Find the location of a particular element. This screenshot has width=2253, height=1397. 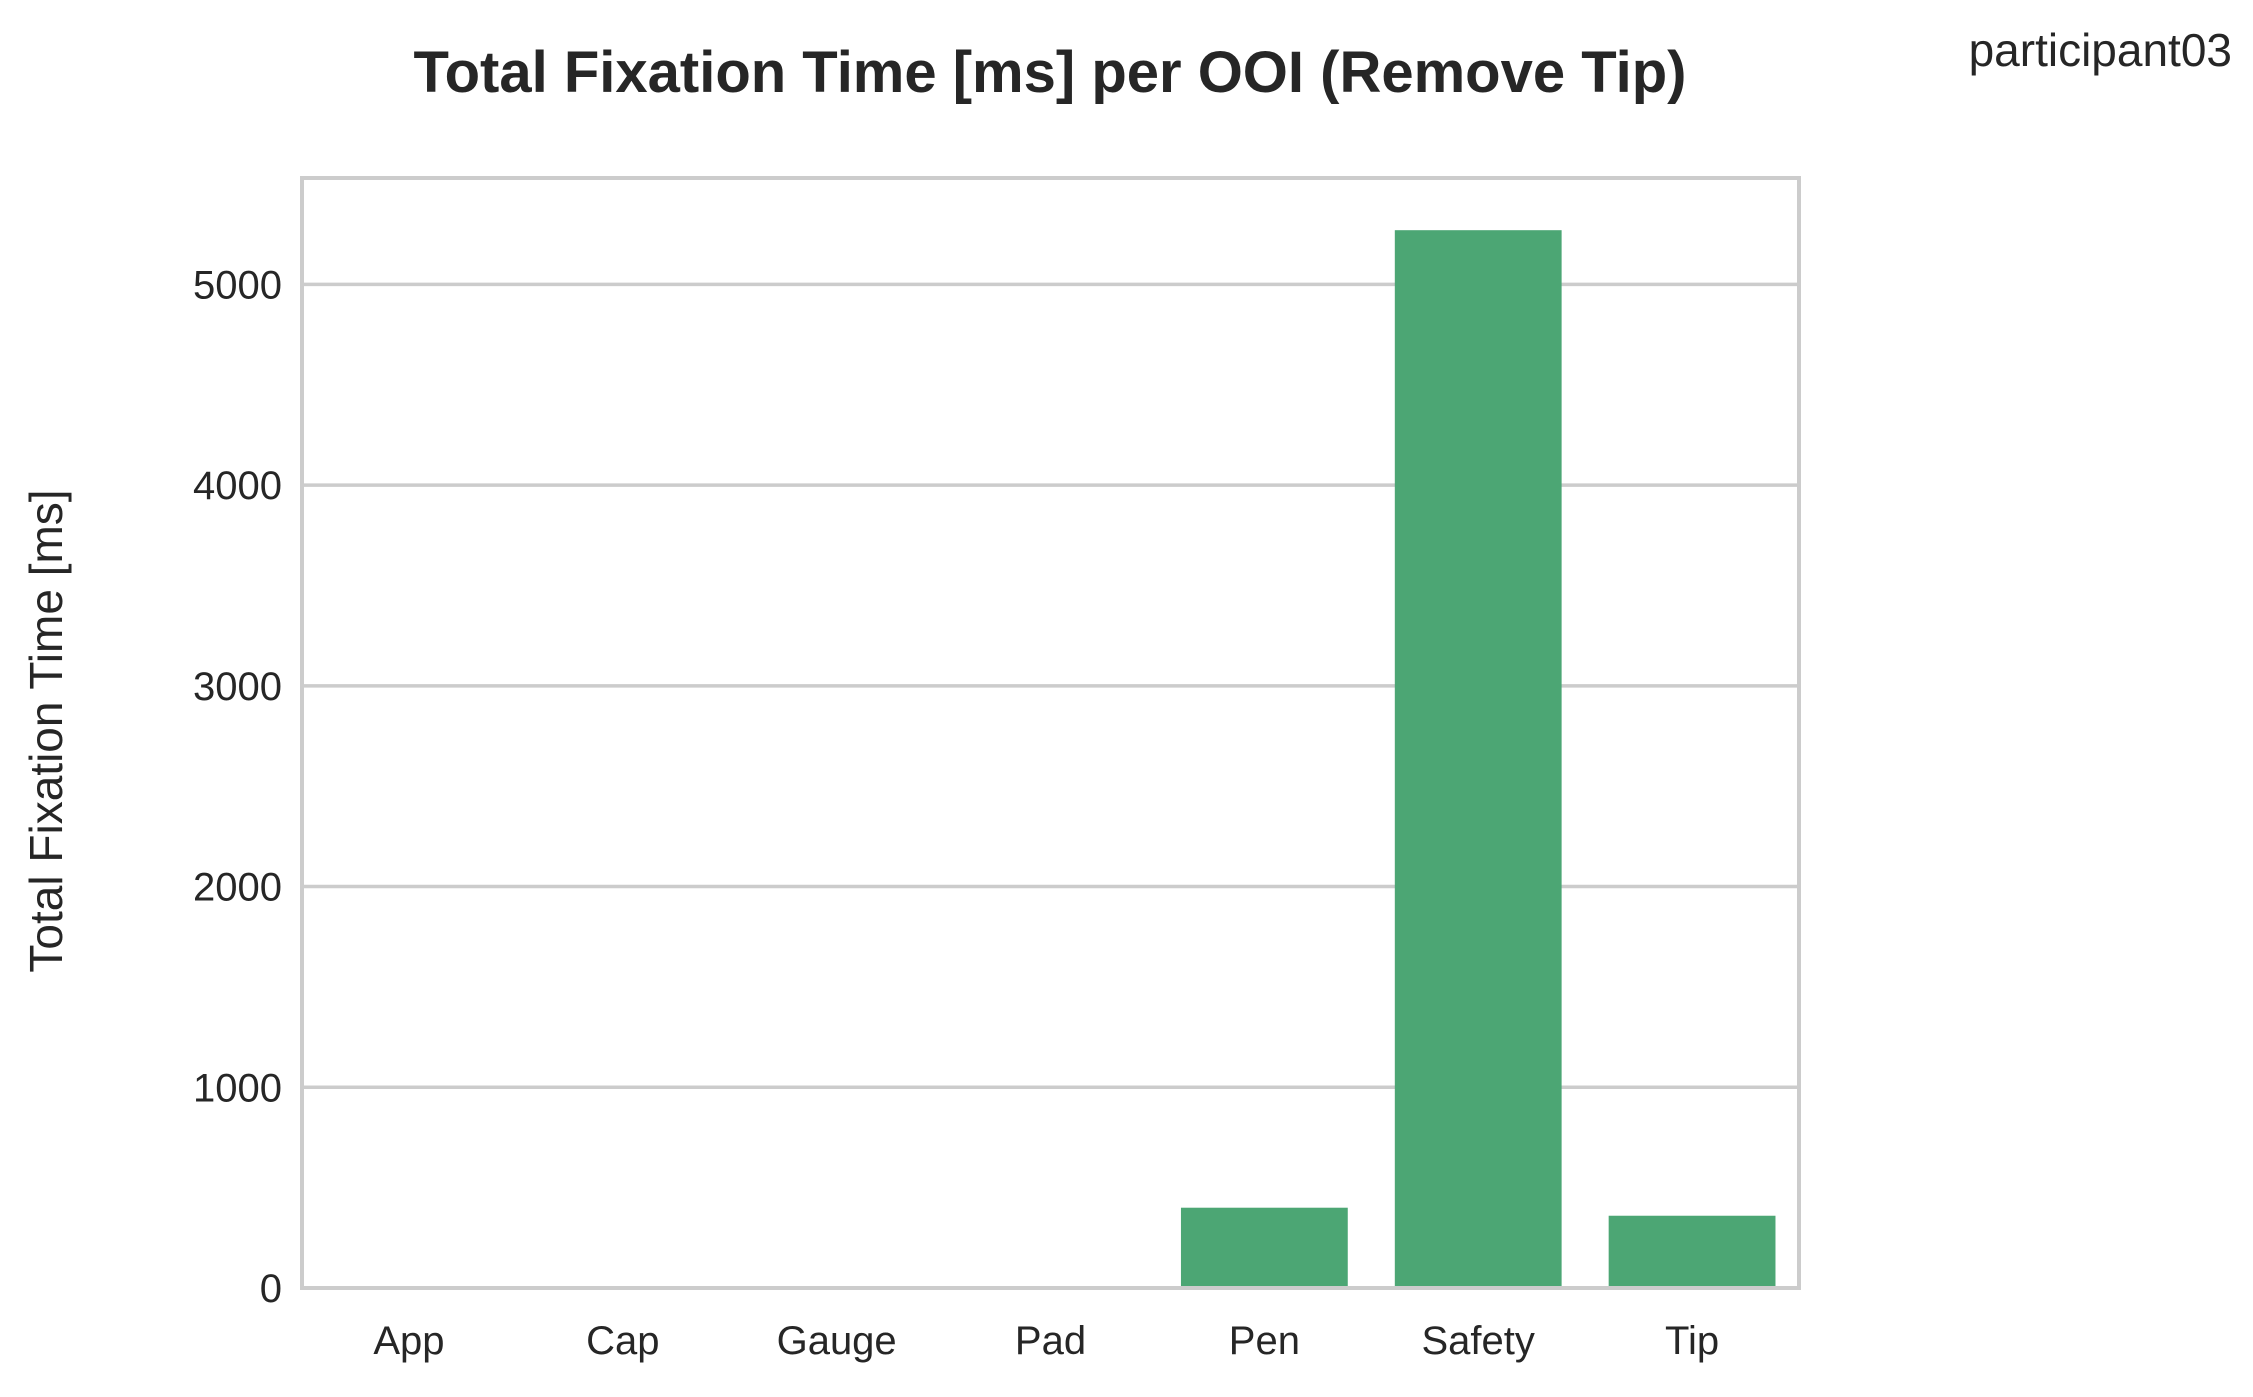

x-tick-label-pen: Pen is located at coordinates (1264, 1341).